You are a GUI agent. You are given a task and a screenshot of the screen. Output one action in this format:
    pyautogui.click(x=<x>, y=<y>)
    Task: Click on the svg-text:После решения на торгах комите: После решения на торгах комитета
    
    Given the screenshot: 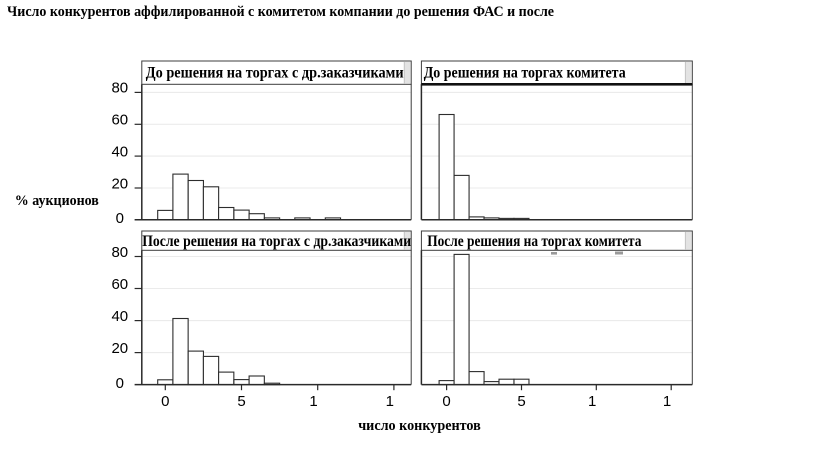 What is the action you would take?
    pyautogui.click(x=534, y=241)
    